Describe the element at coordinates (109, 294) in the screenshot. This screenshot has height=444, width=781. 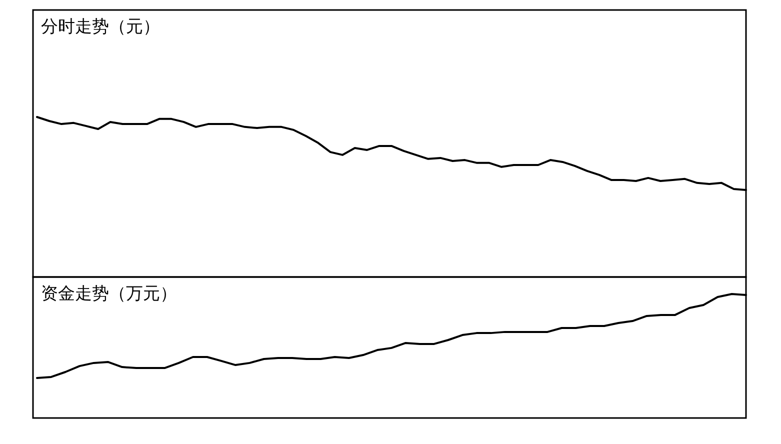
I see `chart-title: 资金走势（万元）` at that location.